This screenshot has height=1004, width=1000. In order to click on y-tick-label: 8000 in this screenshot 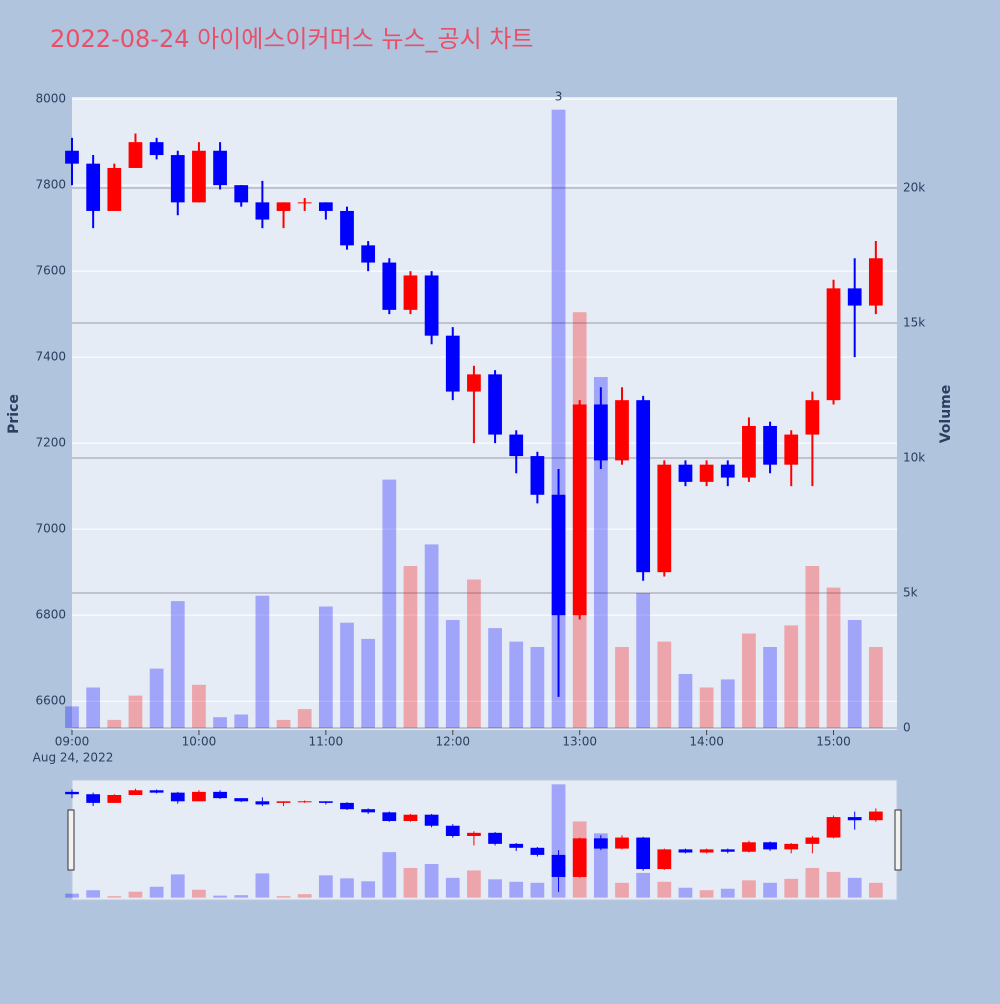, I will do `click(50, 99)`.